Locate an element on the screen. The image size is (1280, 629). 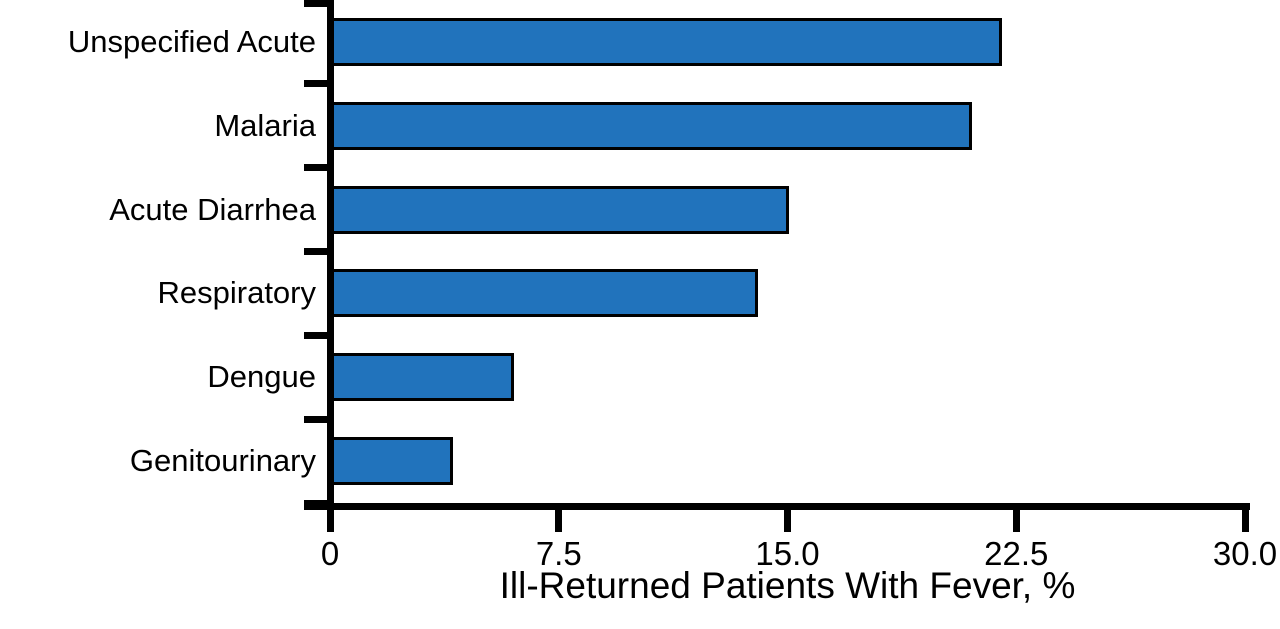
bar-genitourinary is located at coordinates (392, 461).